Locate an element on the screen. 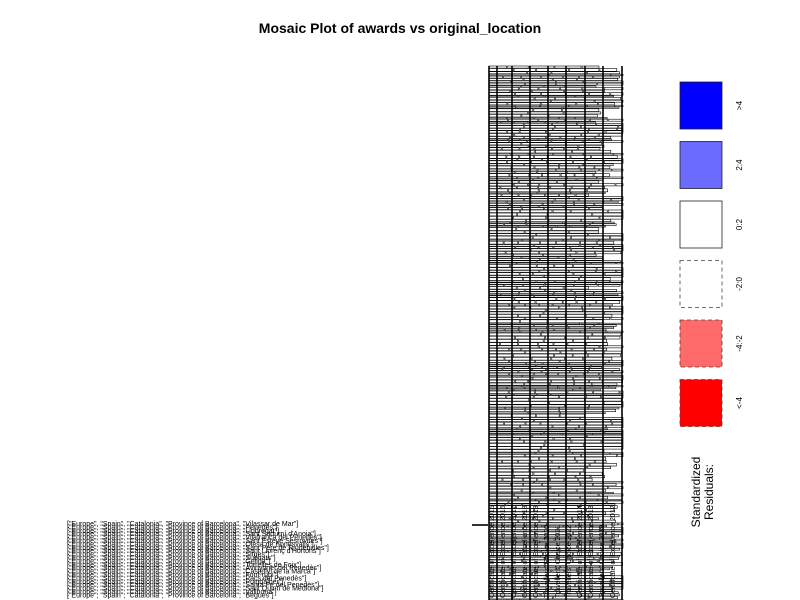 The image size is (800, 600). legend-label: -4:-2 is located at coordinates (739, 343).